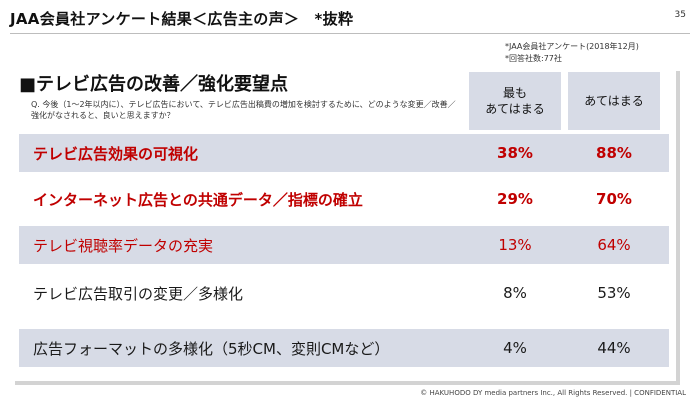 The image size is (700, 400). Describe the element at coordinates (533, 58) in the screenshot. I see `source-note-respondents: *回答社数:77社` at that location.